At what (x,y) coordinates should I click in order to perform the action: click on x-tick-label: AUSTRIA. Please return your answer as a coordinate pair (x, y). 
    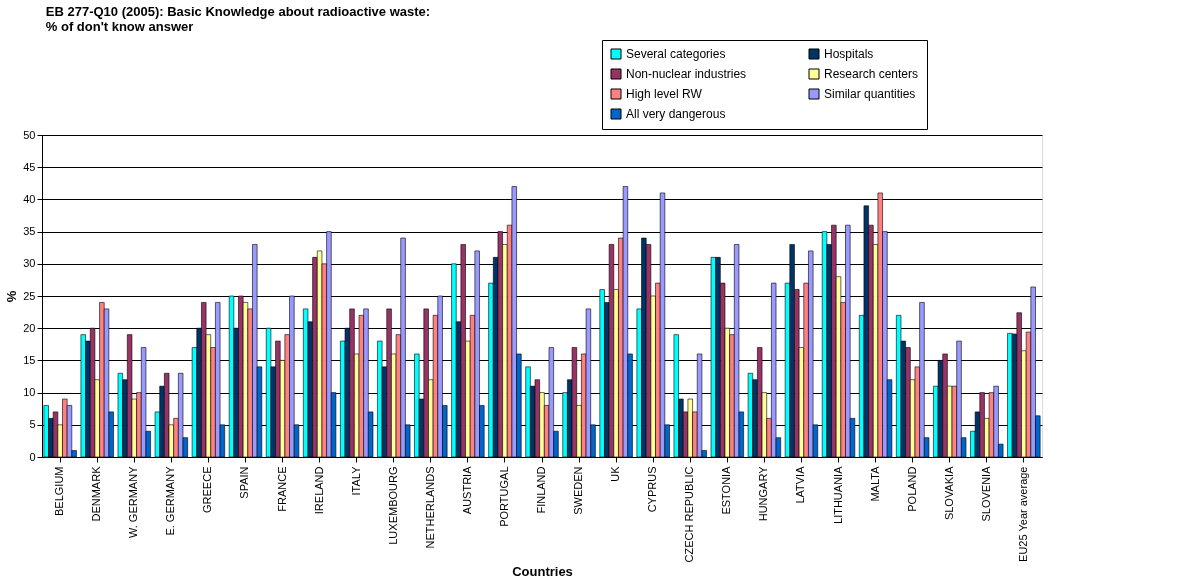
    Looking at the image, I should click on (466, 490).